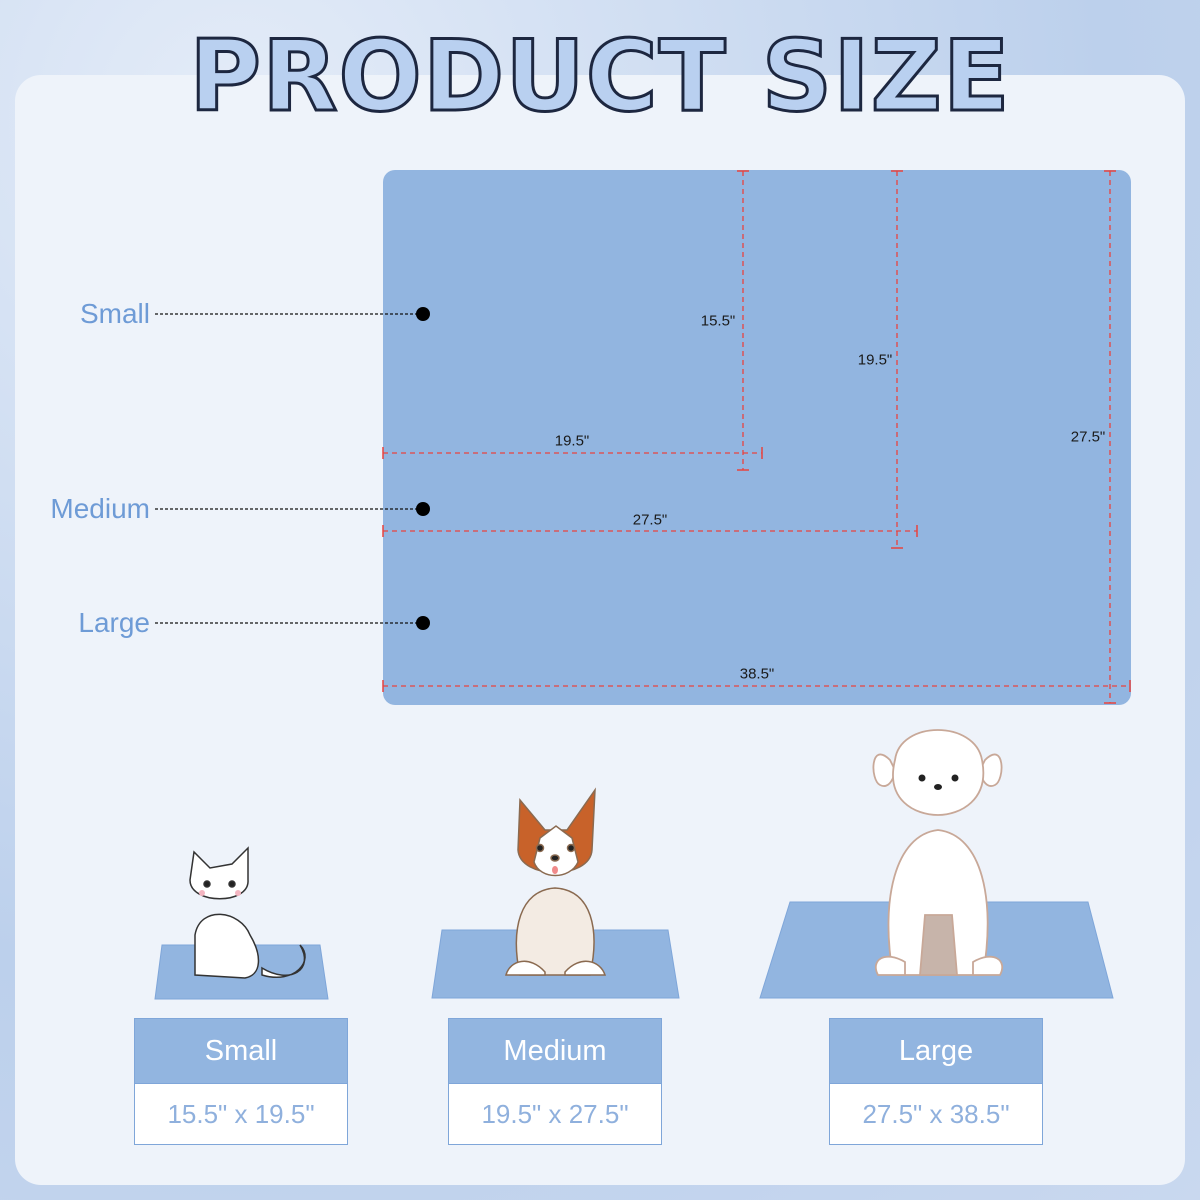 Image resolution: width=1200 pixels, height=1200 pixels. I want to click on large-width-label: 38.5", so click(757, 674).